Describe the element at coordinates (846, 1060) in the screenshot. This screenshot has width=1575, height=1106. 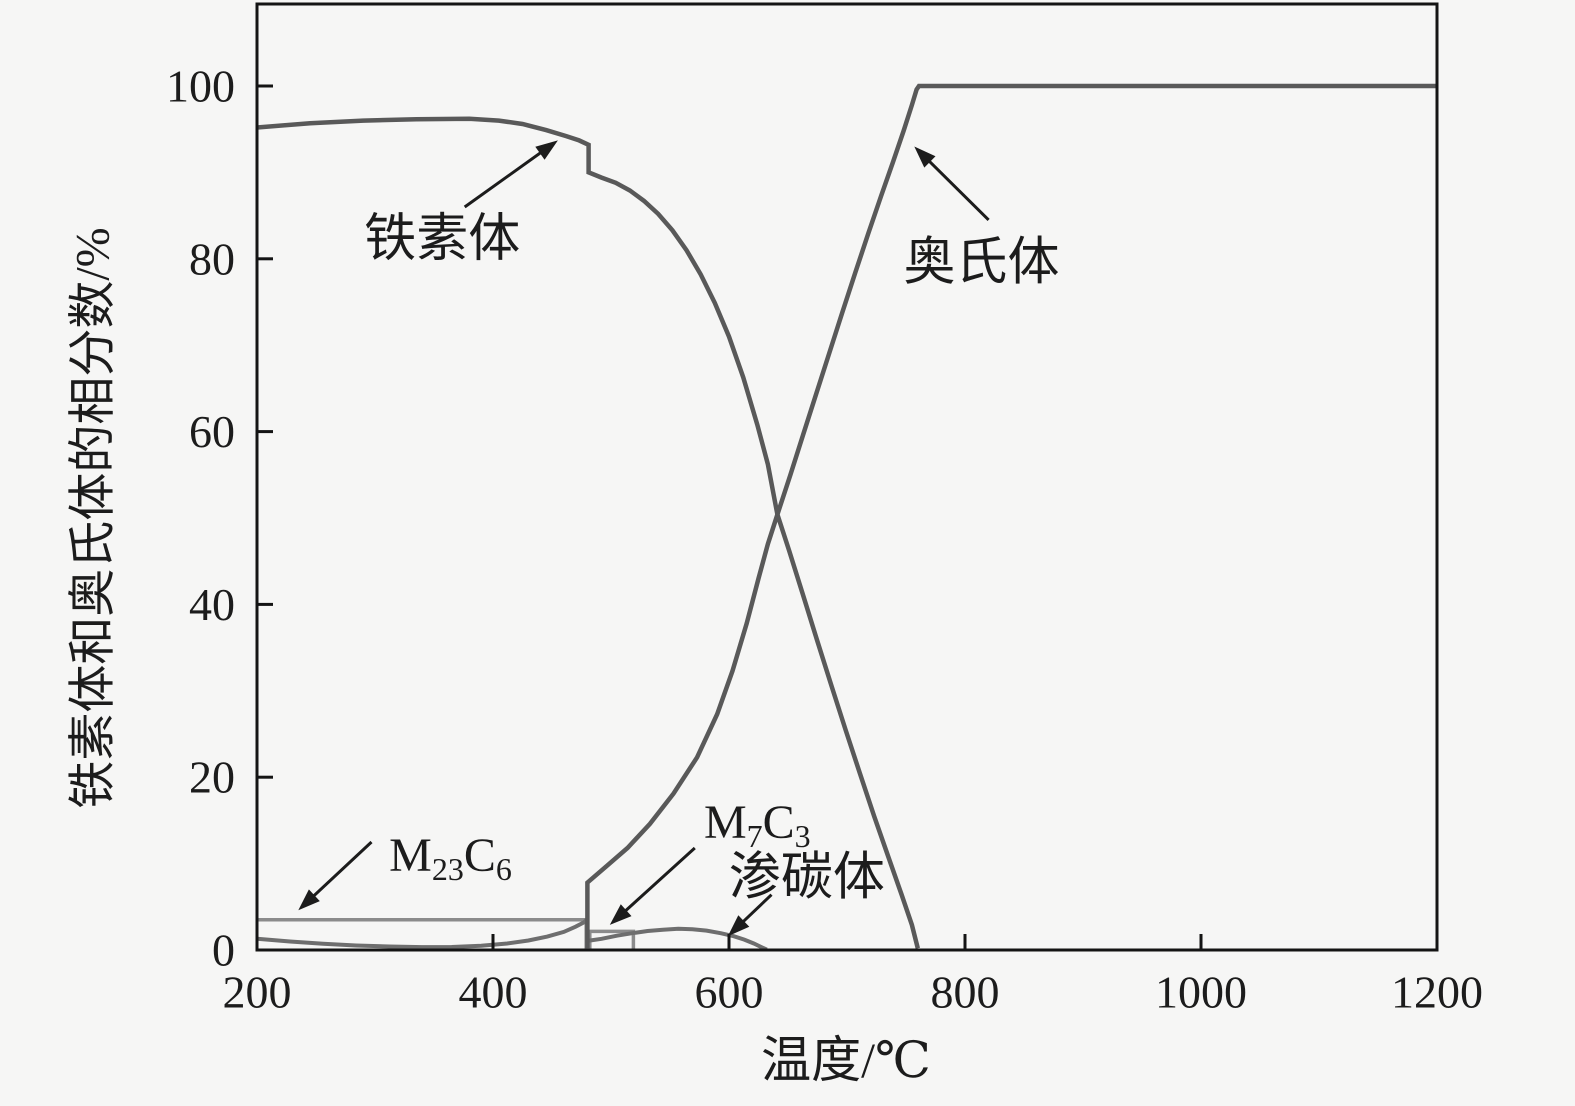
I see `x-axis-title: 温度/℃` at that location.